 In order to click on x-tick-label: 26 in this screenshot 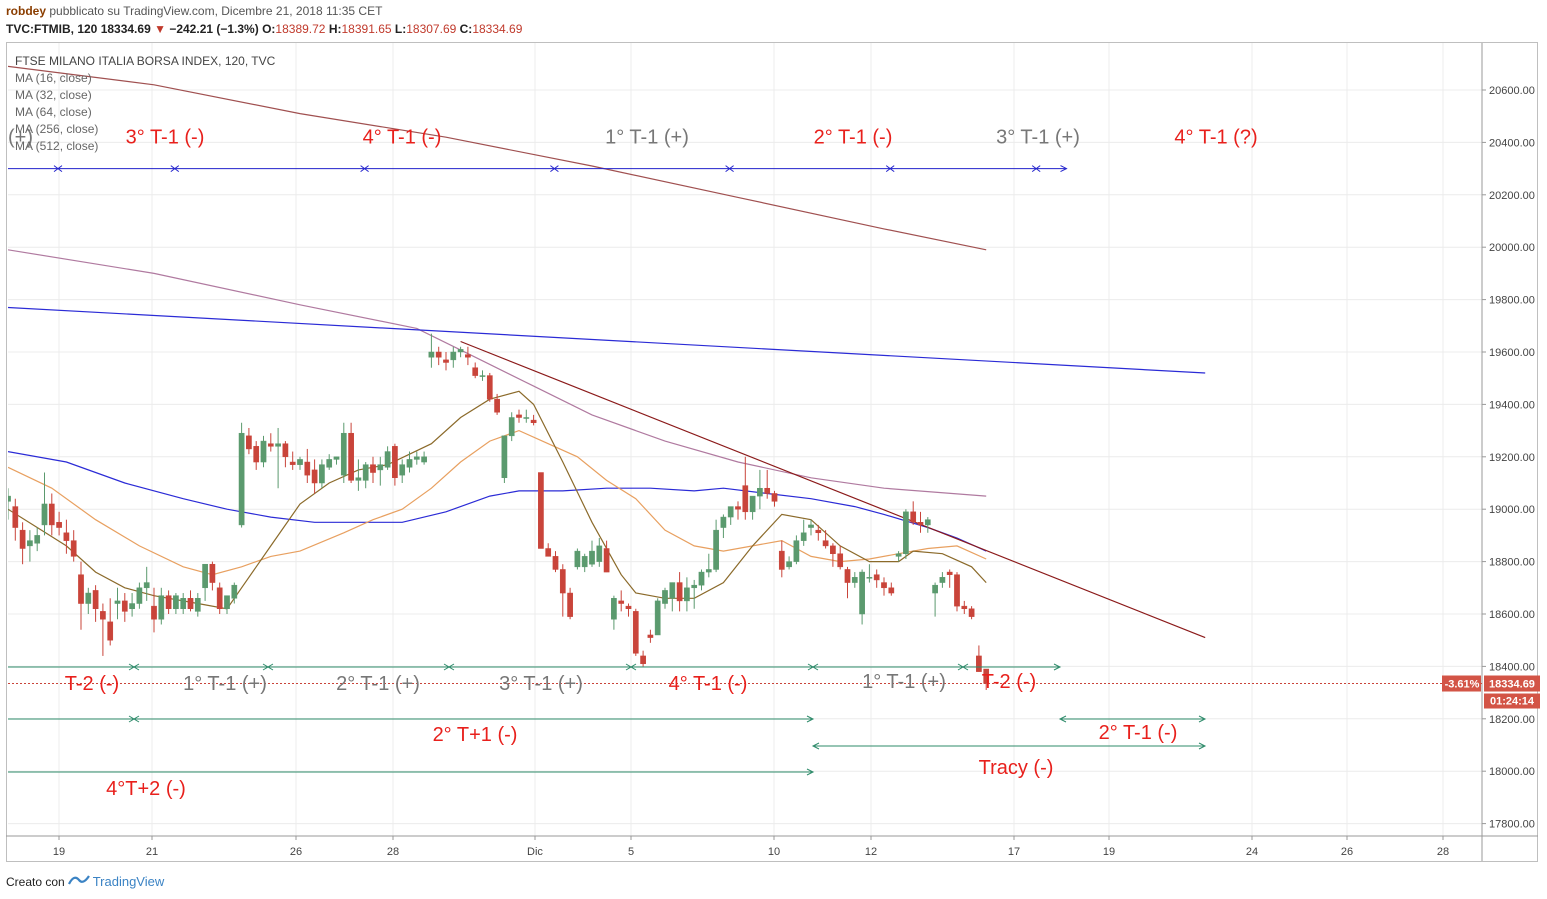, I will do `click(296, 852)`.